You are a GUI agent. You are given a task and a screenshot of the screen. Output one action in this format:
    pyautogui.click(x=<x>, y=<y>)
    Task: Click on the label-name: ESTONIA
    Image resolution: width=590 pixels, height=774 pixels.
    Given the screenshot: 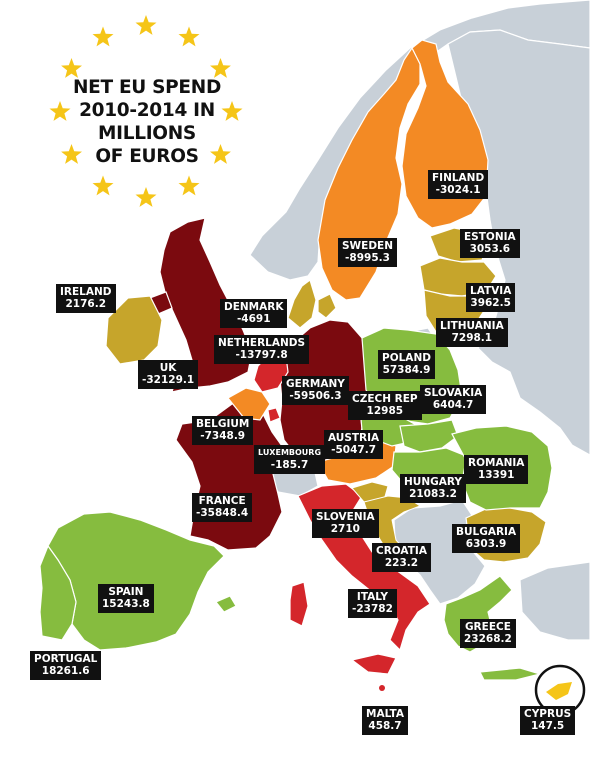 What is the action you would take?
    pyautogui.click(x=490, y=237)
    